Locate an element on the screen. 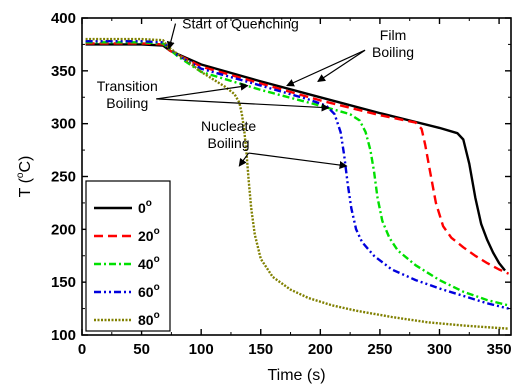 Image resolution: width=516 pixels, height=388 pixels. legend-label-value: 40 is located at coordinates (146, 264).